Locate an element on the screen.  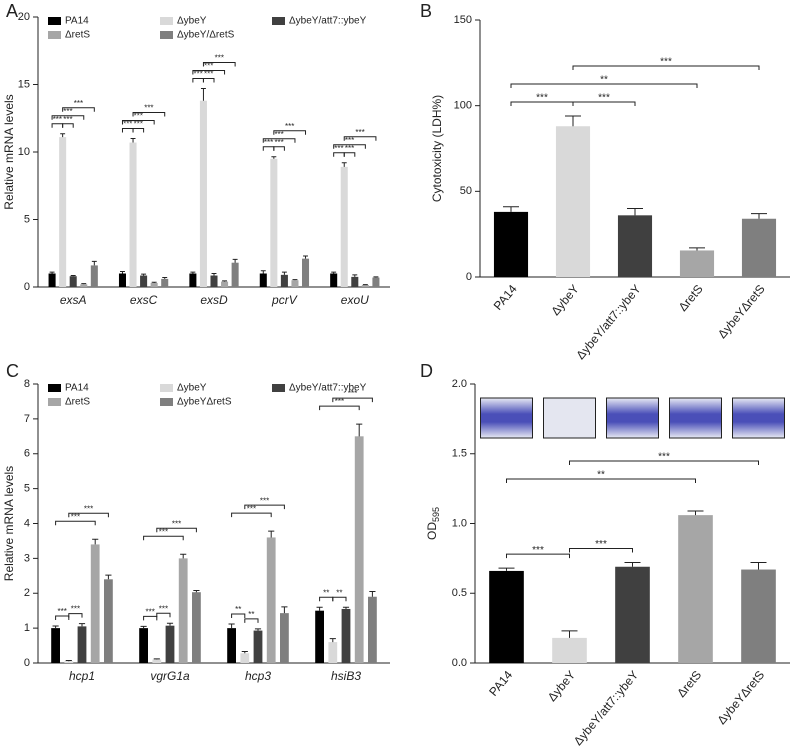
legend-label: ΔretS is located at coordinates (77, 402).